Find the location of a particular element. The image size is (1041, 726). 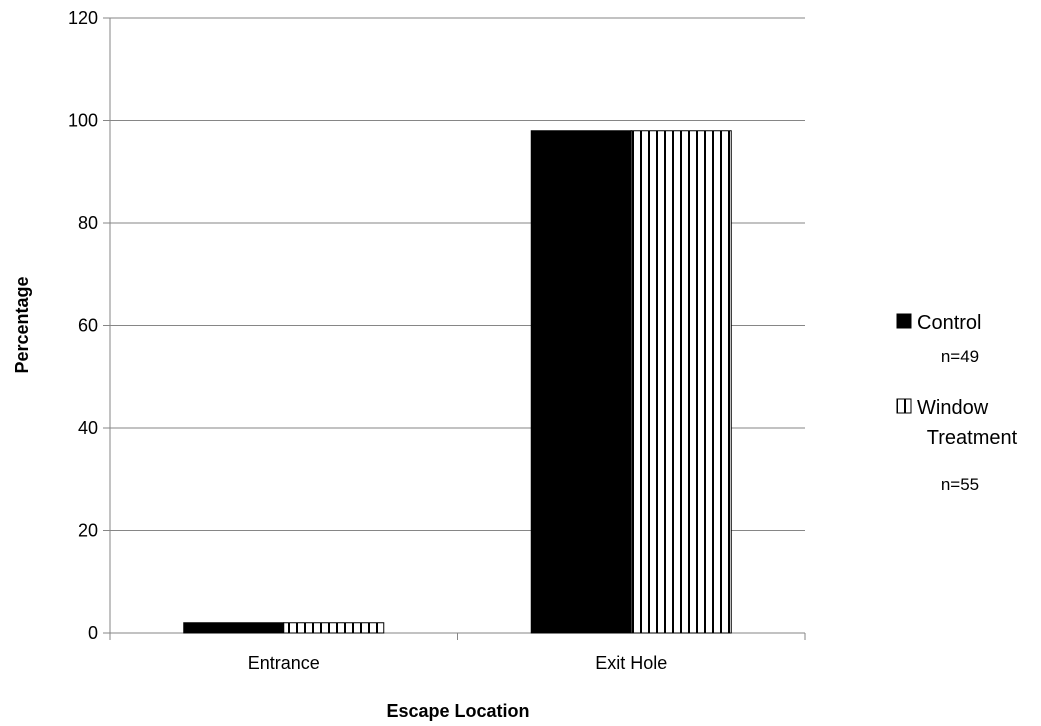

y-tick-label-80: 80 is located at coordinates (88, 223).